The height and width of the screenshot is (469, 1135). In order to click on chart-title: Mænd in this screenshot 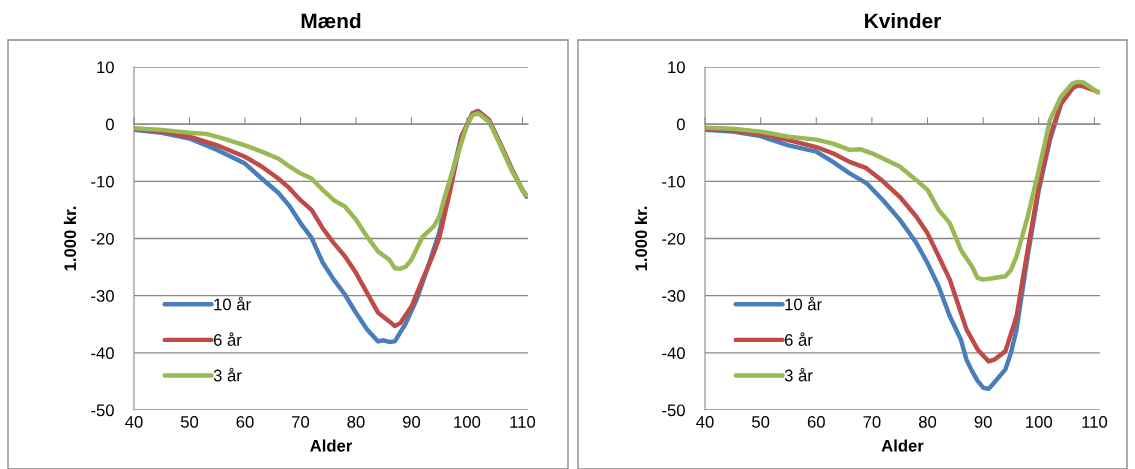, I will do `click(331, 21)`.